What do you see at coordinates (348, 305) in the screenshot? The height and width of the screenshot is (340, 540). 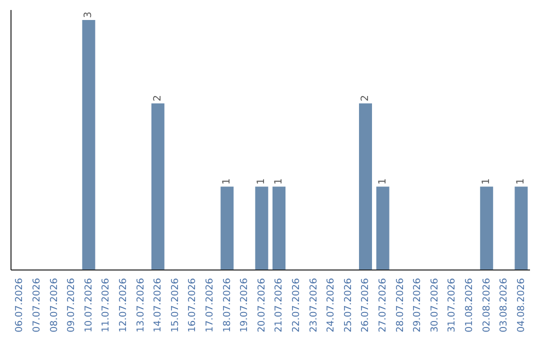 I see `x-tick-label: 25.07.2026` at bounding box center [348, 305].